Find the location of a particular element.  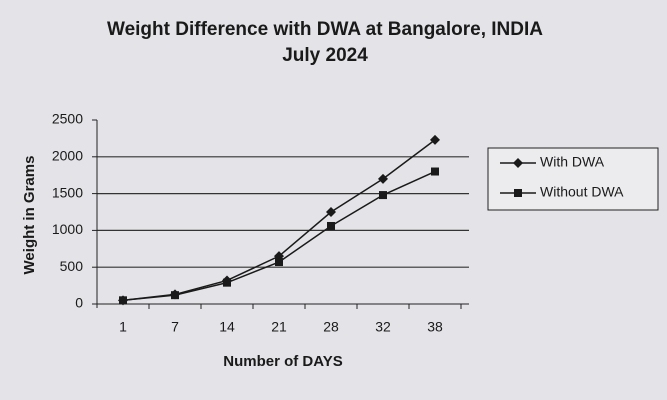

y-tick-label: 500 is located at coordinates (72, 266).